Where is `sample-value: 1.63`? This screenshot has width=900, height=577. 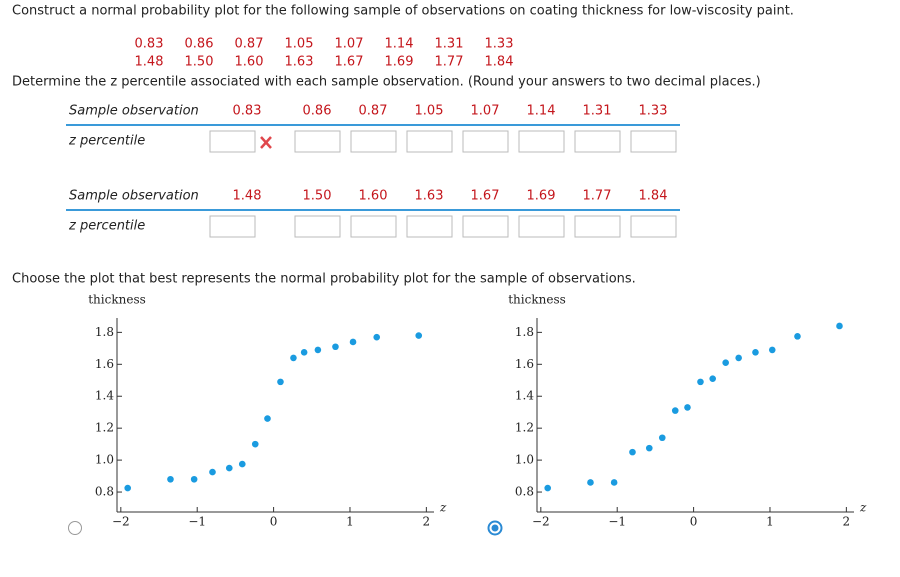 sample-value: 1.63 is located at coordinates (299, 62).